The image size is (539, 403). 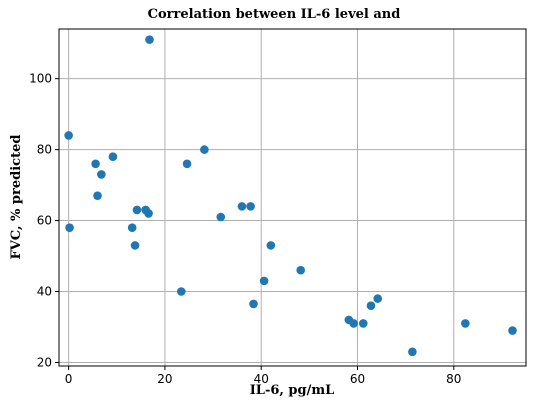 What do you see at coordinates (40, 79) in the screenshot?
I see `y-tick-label: 100` at bounding box center [40, 79].